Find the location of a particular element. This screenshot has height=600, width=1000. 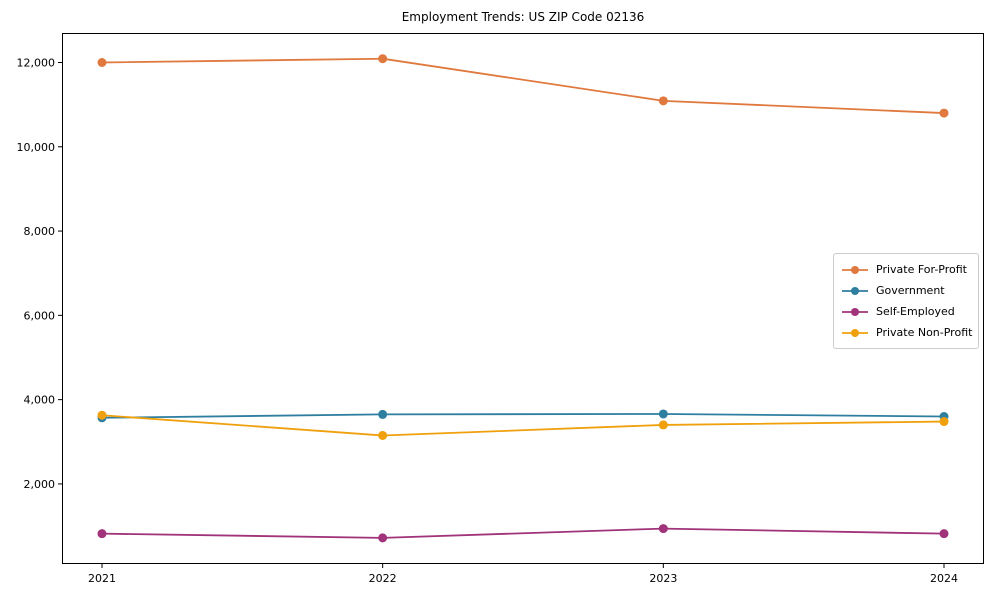

data-point-private-non-profit-2022 is located at coordinates (383, 435).